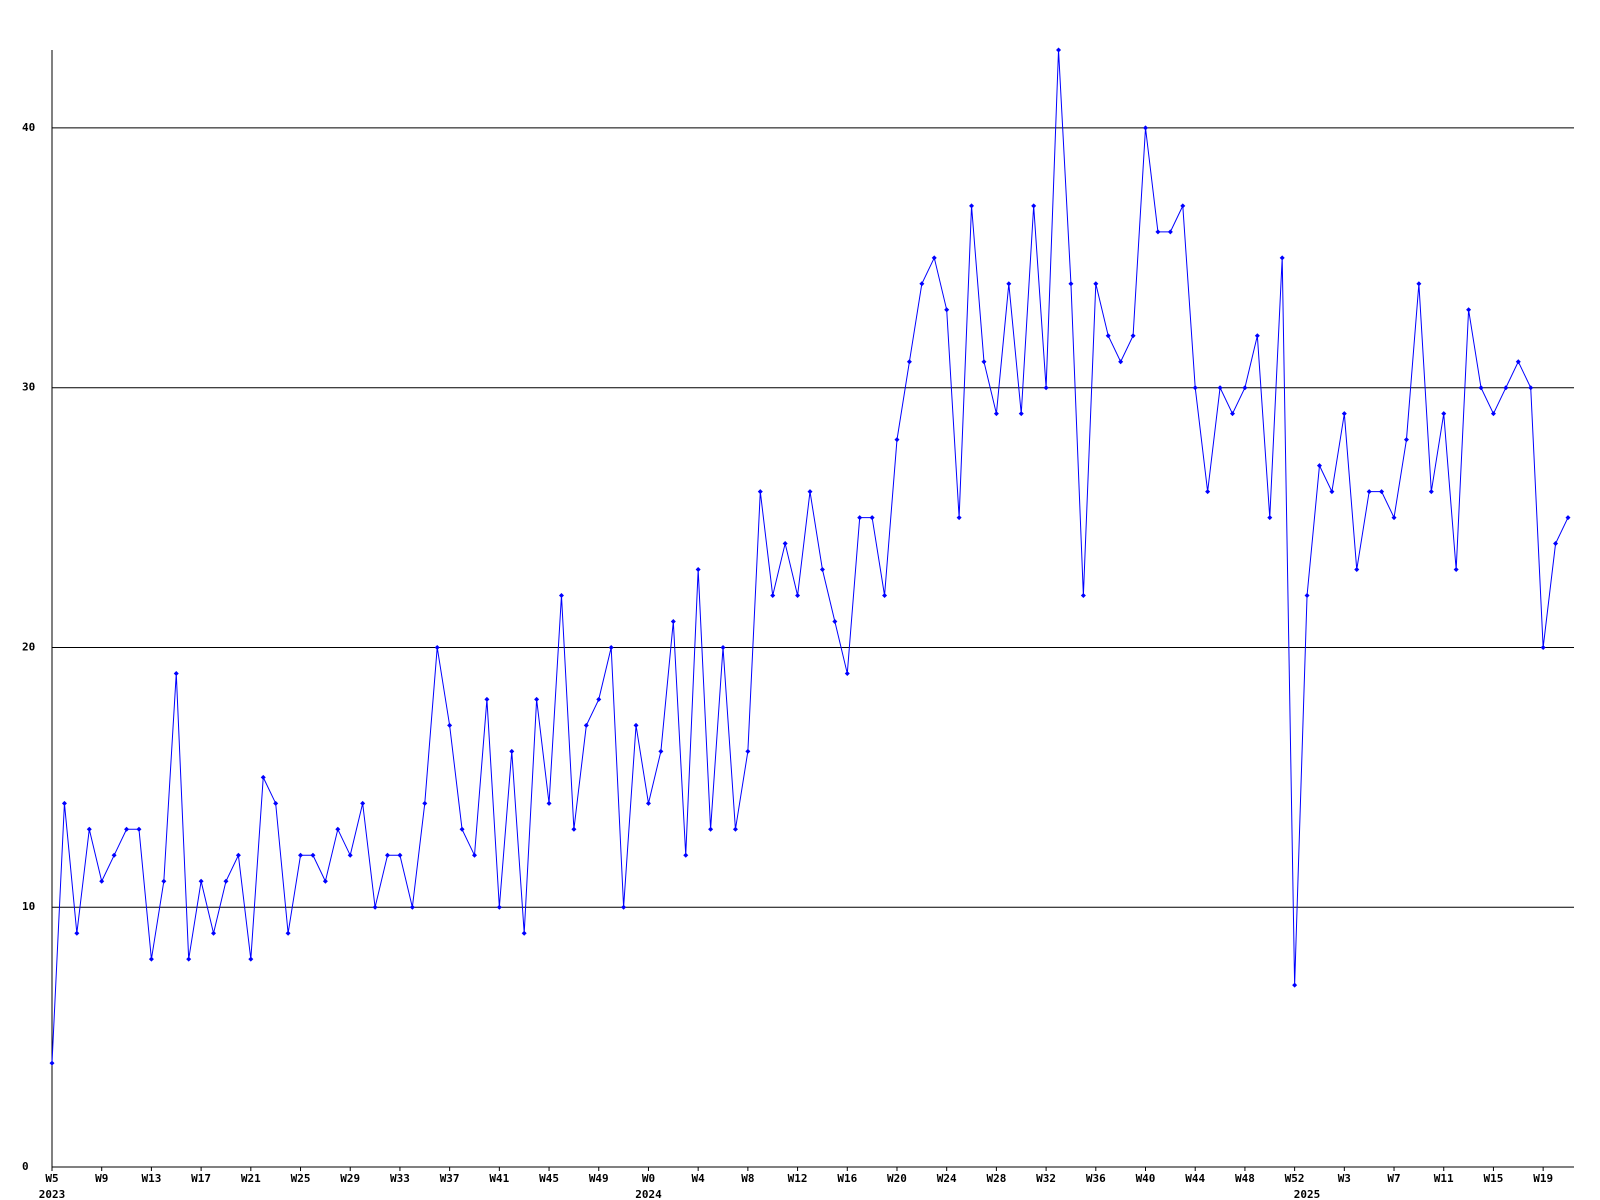 This screenshot has width=1600, height=1200. What do you see at coordinates (798, 1178) in the screenshot?
I see `x-tick-label: W12` at bounding box center [798, 1178].